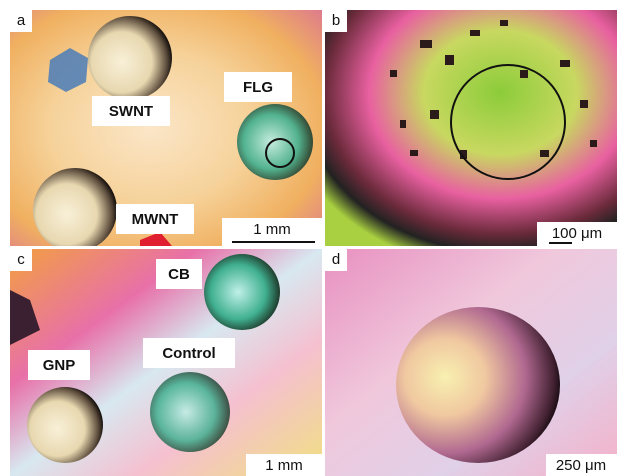 The height and width of the screenshot is (476, 627). I want to click on annotation: FLG, so click(258, 87).